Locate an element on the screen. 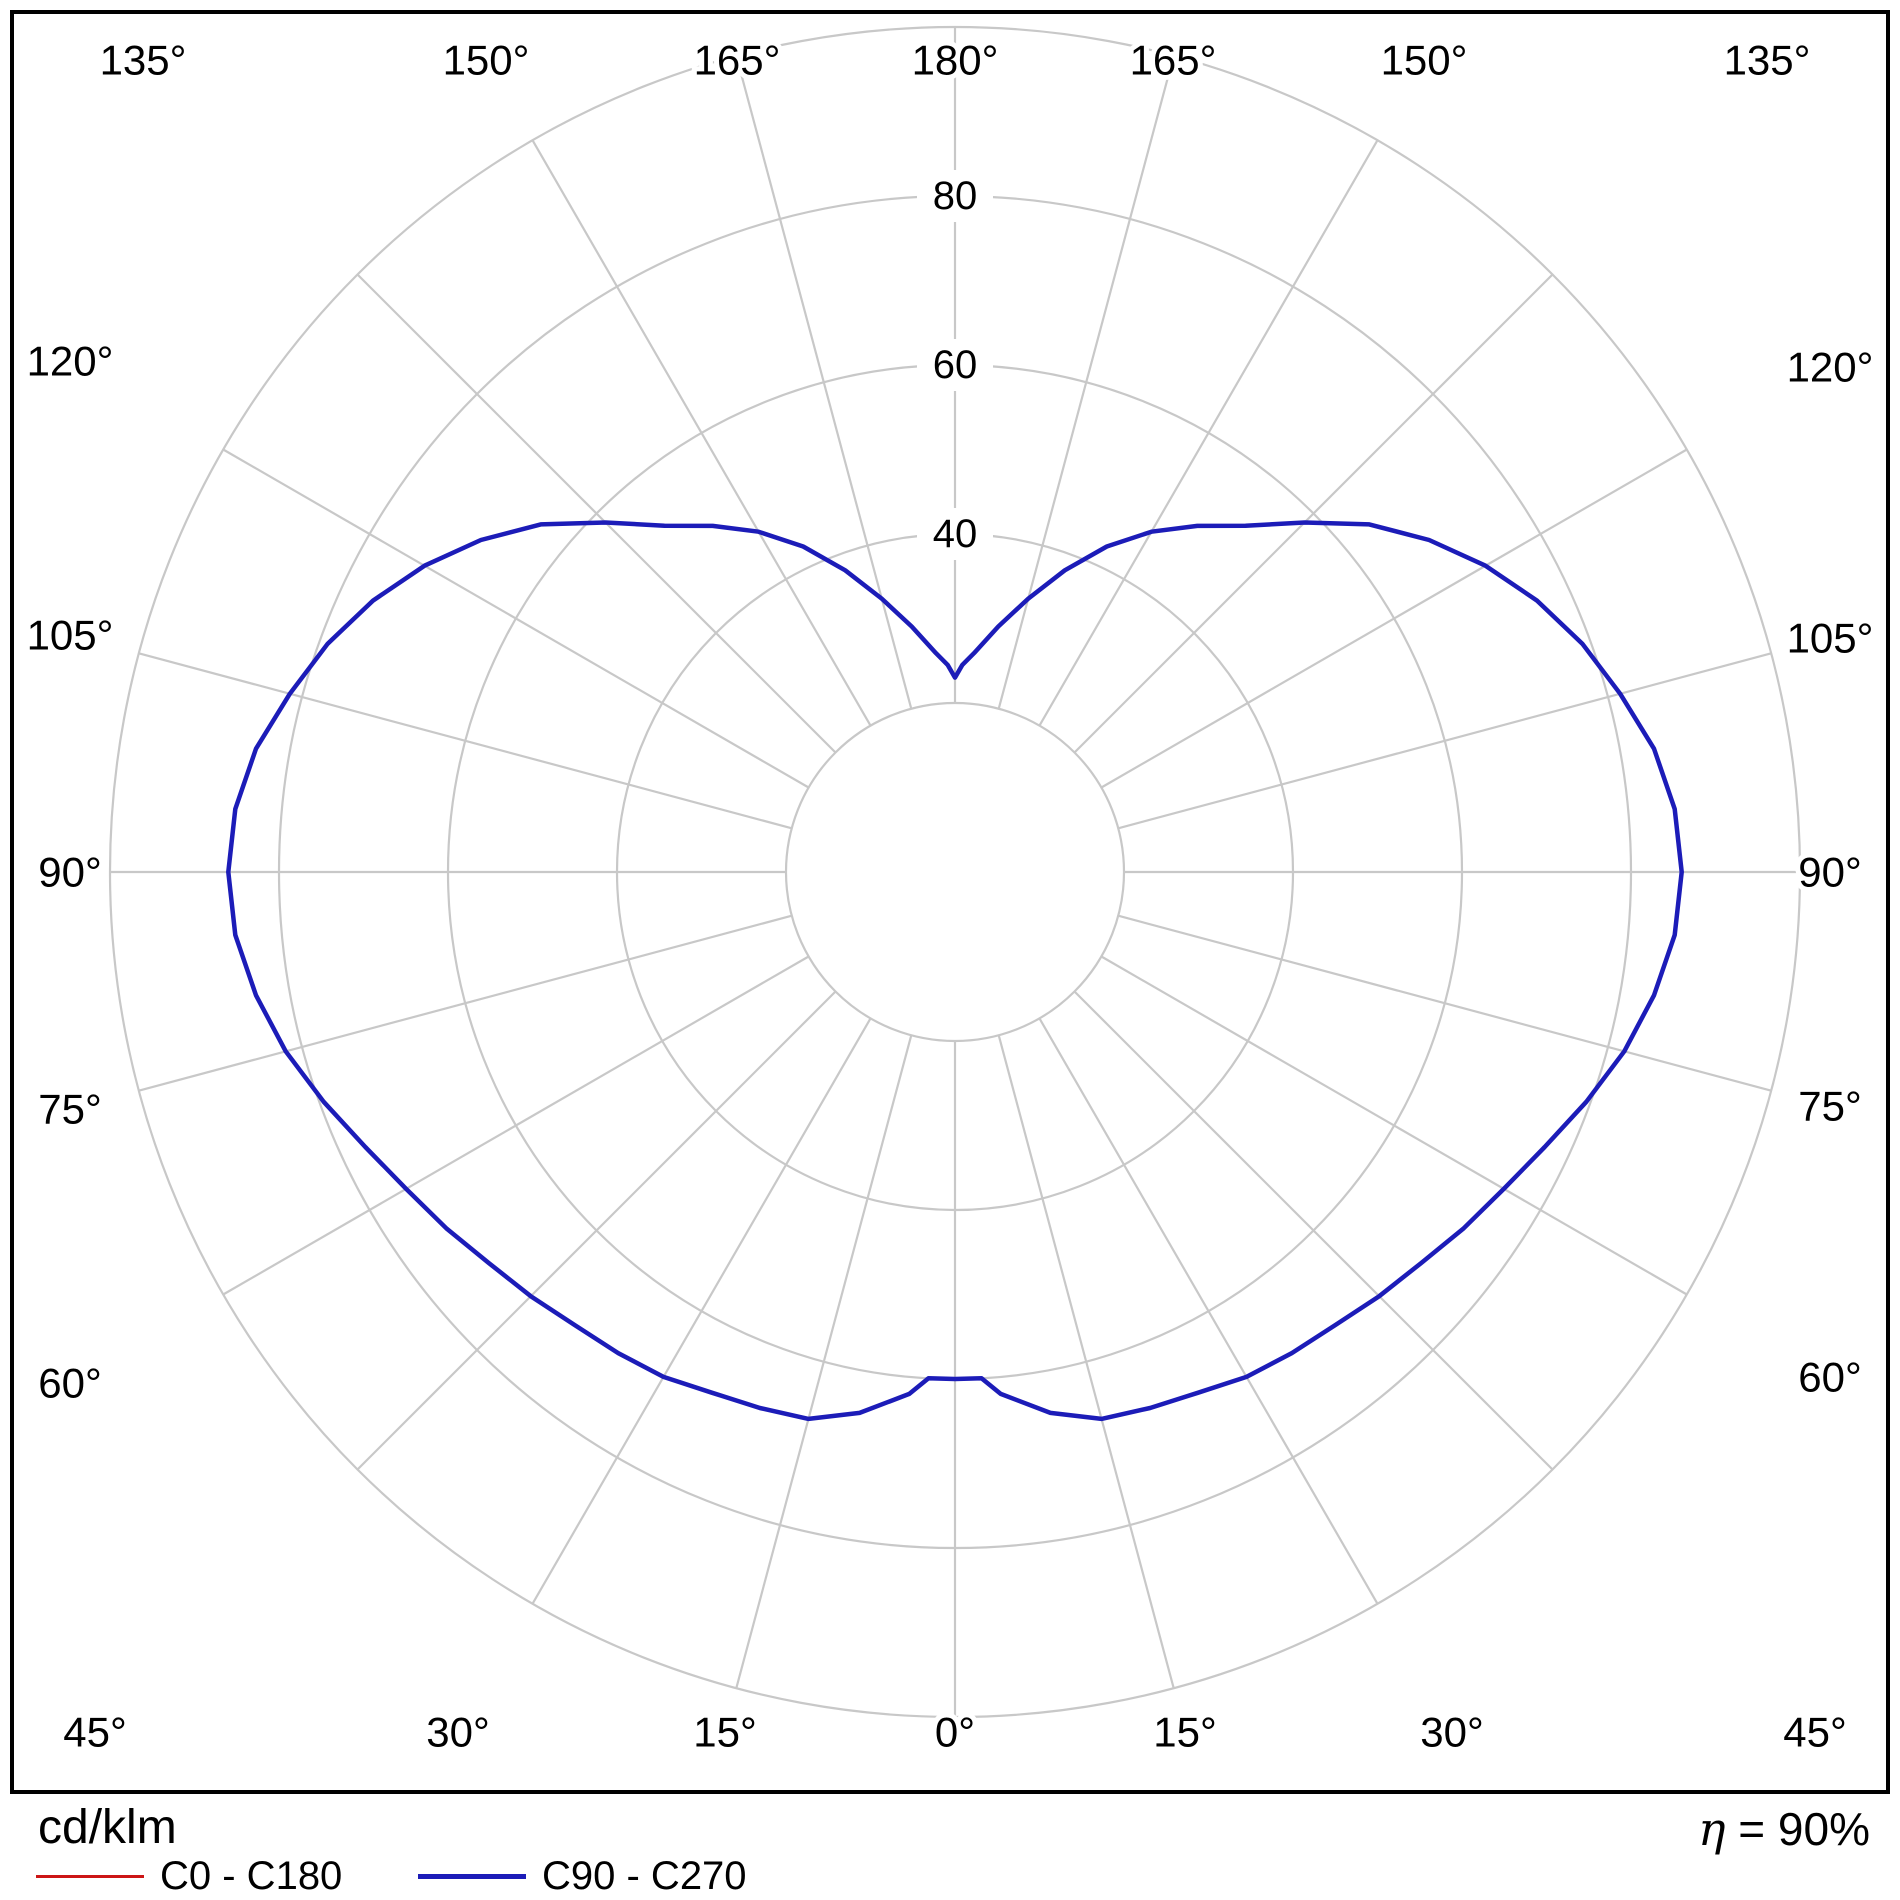 The image size is (1900, 1900). angle-label-165-right: 165° is located at coordinates (1173, 60).